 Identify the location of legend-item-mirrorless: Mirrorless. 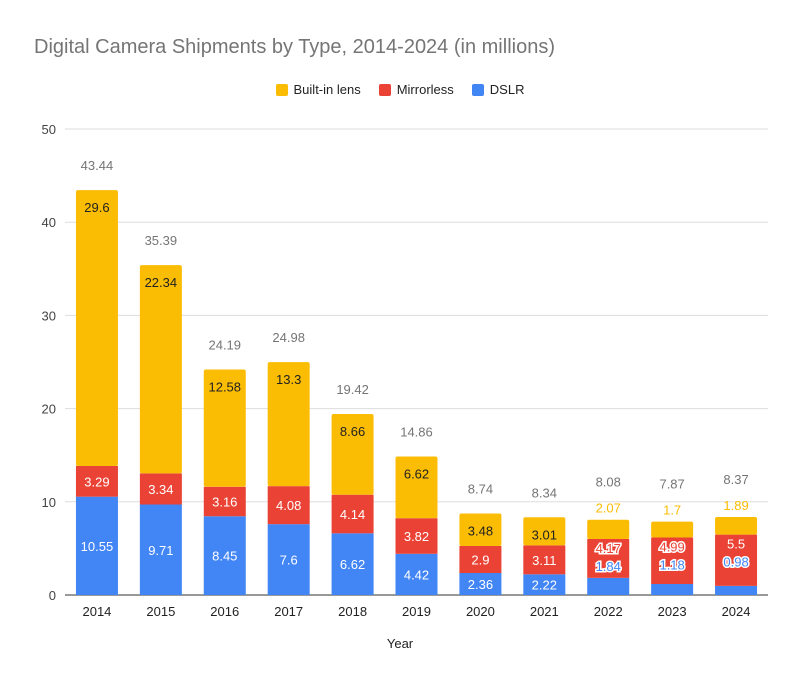
(416, 89).